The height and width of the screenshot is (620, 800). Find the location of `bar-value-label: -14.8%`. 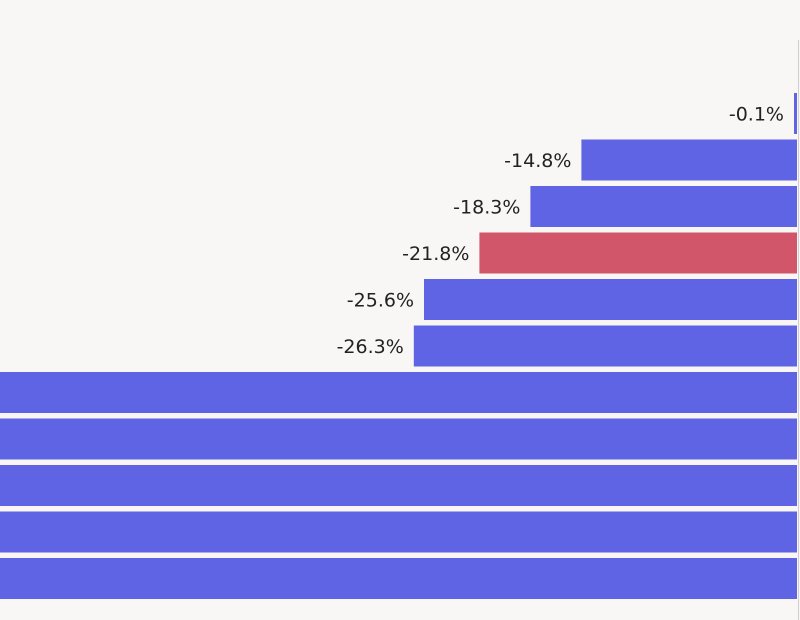

bar-value-label: -14.8% is located at coordinates (537, 161).